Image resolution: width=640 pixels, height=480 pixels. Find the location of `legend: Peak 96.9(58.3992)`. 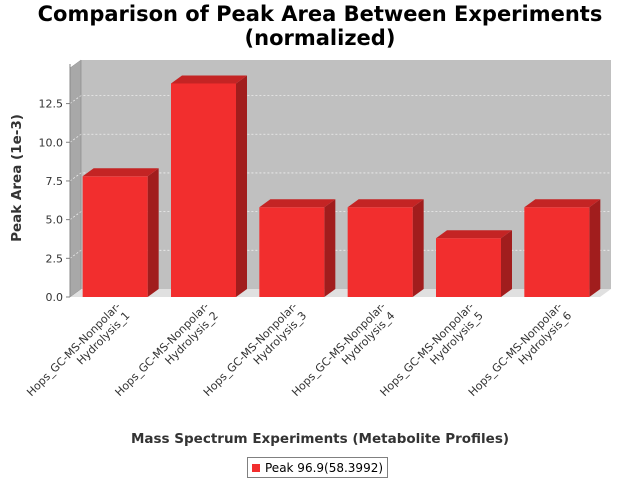

legend: Peak 96.9(58.3992) is located at coordinates (318, 467).